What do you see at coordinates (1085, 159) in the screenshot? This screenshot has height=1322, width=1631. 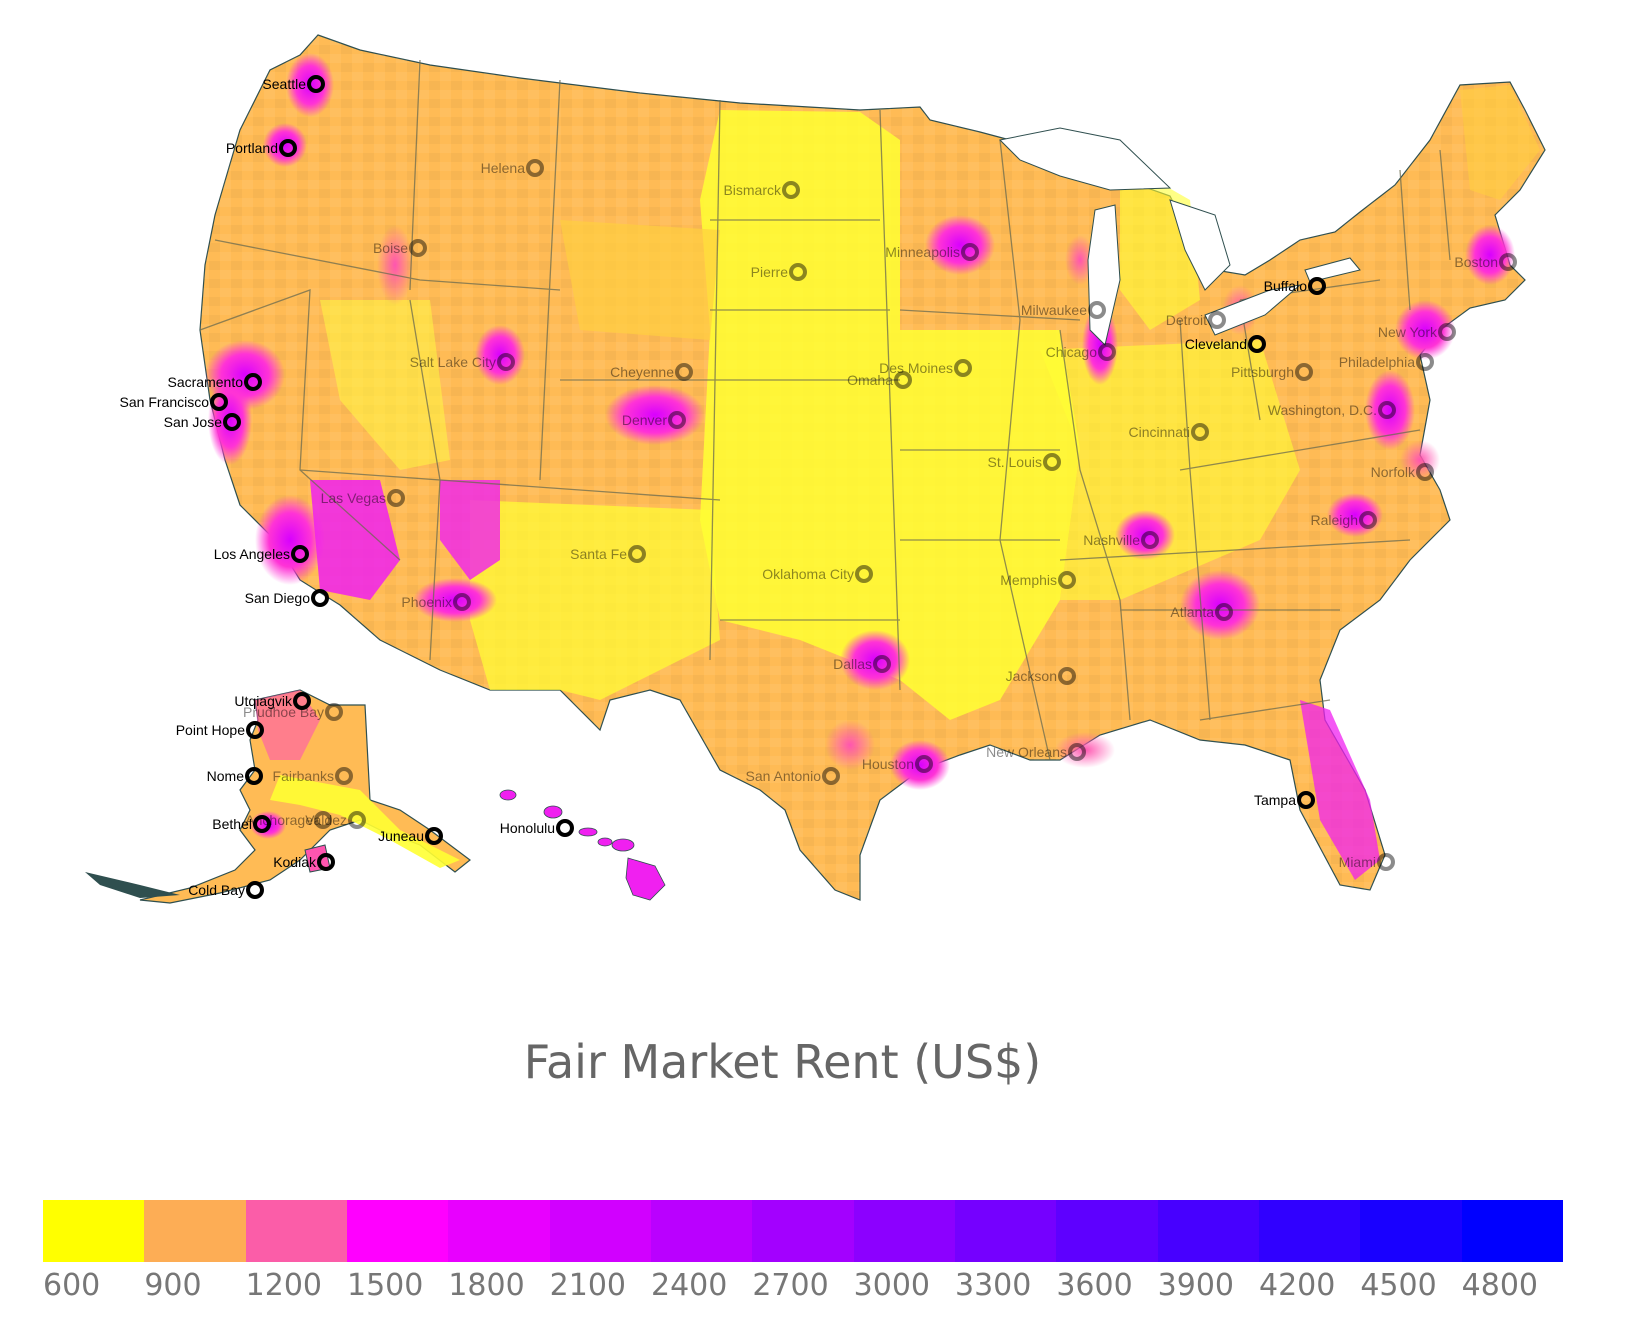 I see `lake-superior` at bounding box center [1085, 159].